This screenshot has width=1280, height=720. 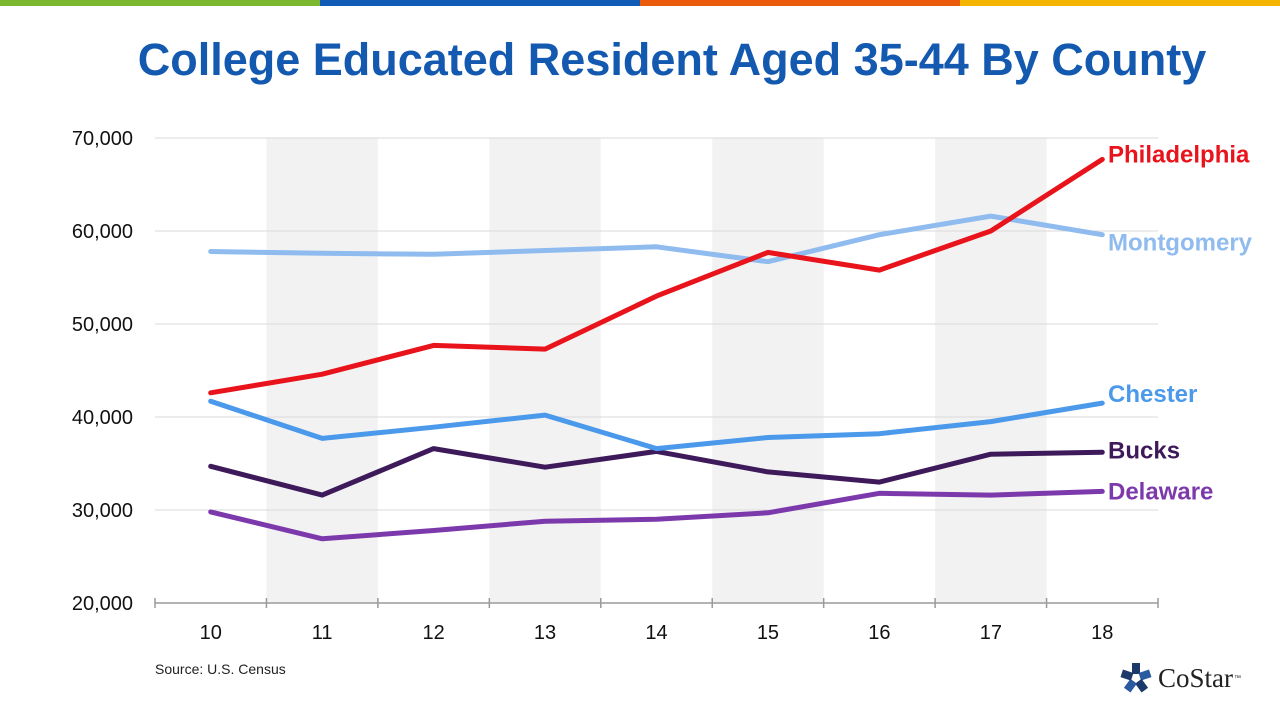 I want to click on x-tick-label: 14, so click(x=656, y=633).